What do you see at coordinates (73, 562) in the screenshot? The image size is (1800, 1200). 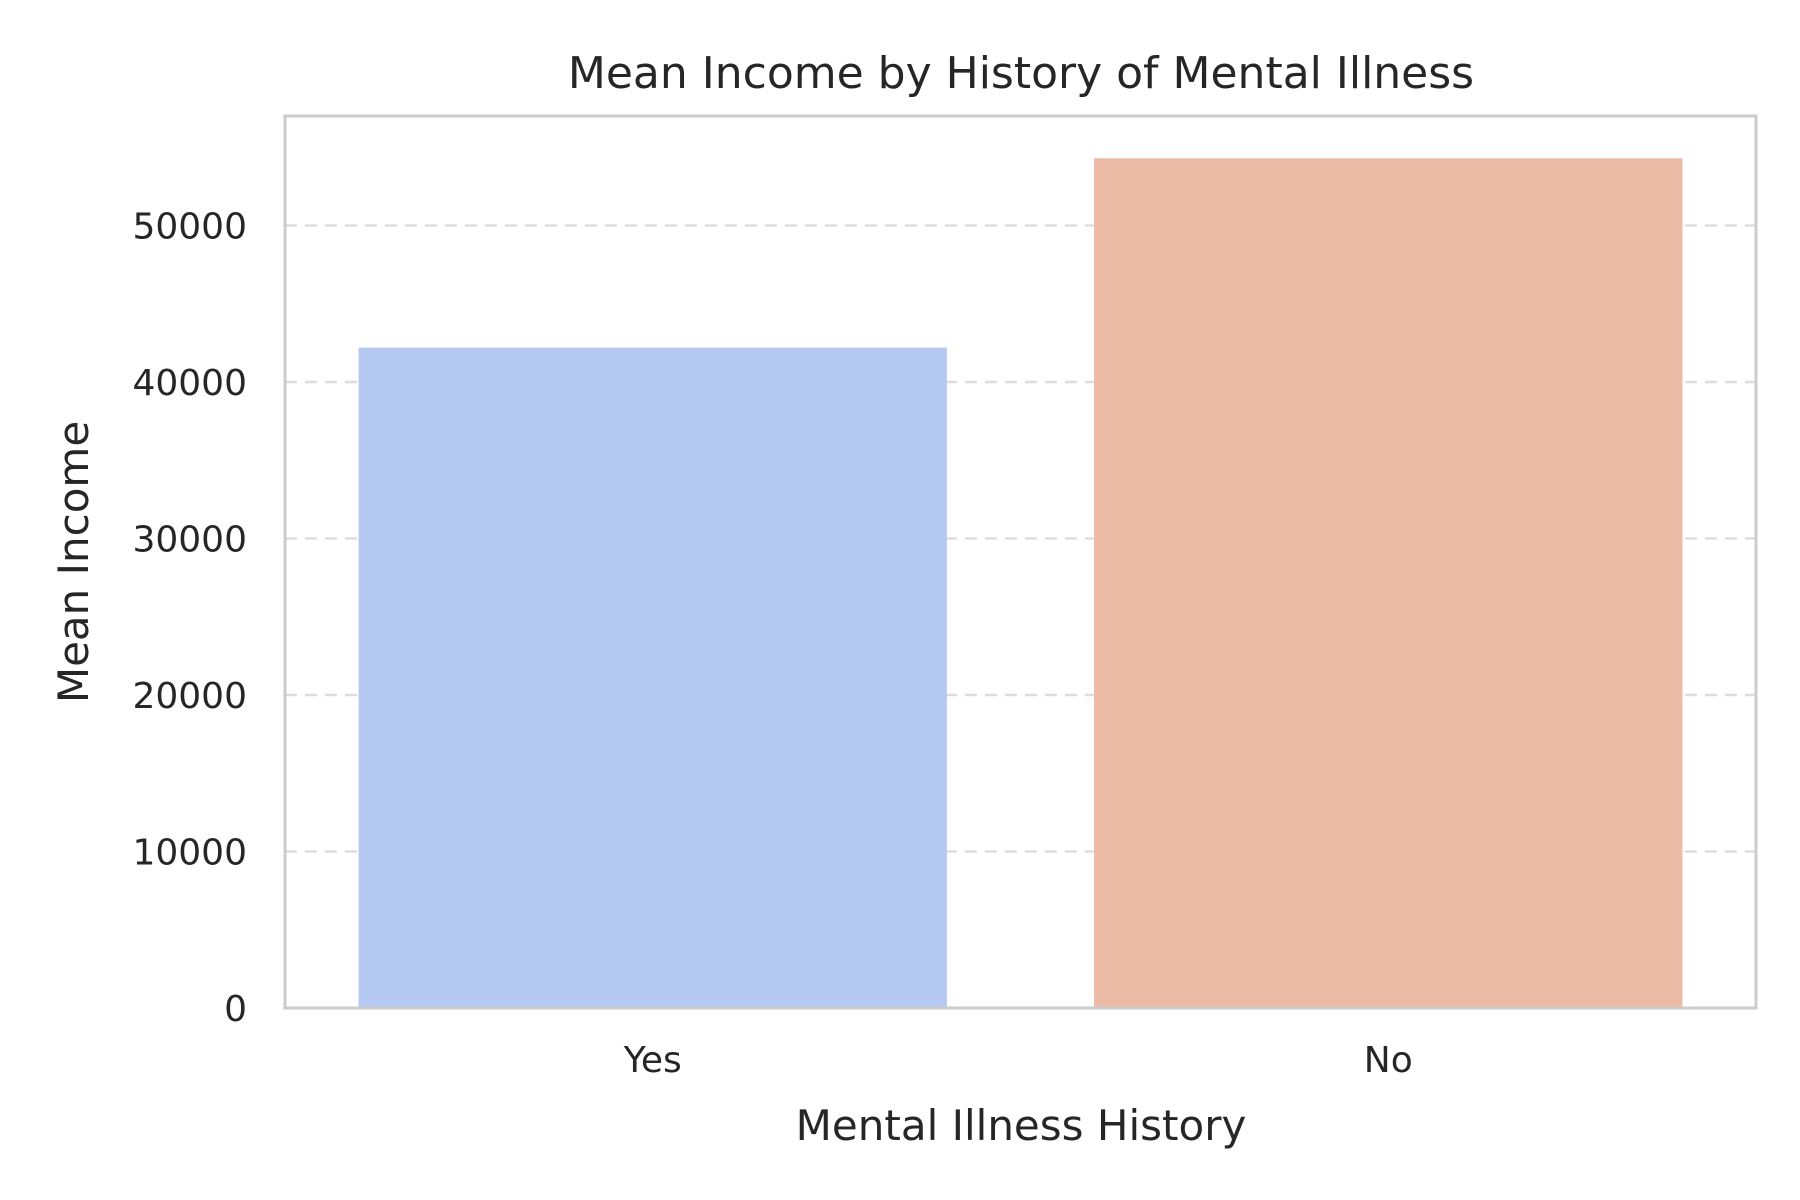 I see `y-axis-label: Mean Income` at bounding box center [73, 562].